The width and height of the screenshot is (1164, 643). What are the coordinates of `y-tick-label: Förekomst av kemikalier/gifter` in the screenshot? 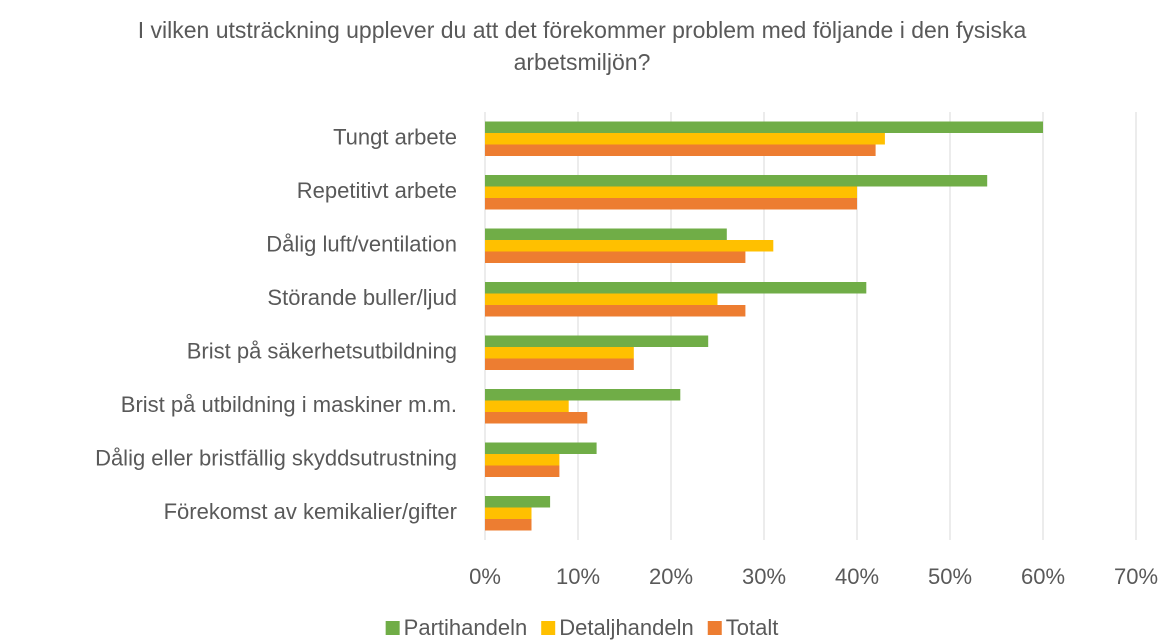 It's located at (310, 511).